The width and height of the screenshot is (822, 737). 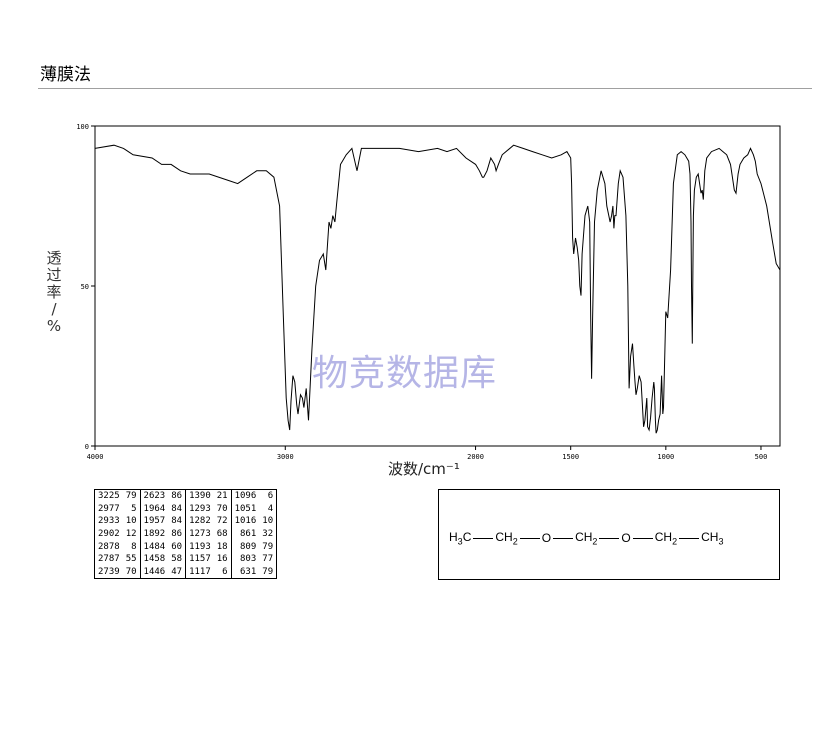 What do you see at coordinates (154, 496) in the screenshot?
I see `peak-wavenumber-cell: 2623` at bounding box center [154, 496].